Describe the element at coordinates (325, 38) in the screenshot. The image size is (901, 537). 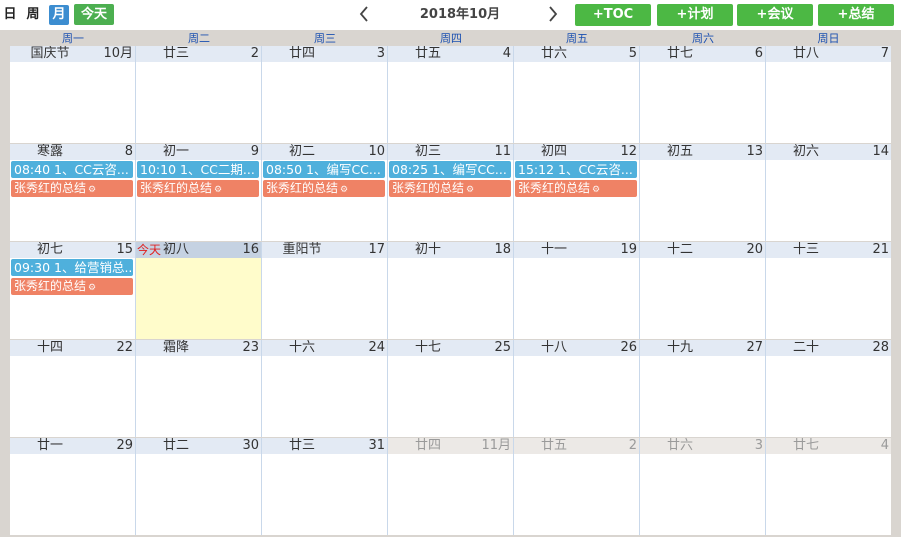
I see `weekday-label: 周三` at that location.